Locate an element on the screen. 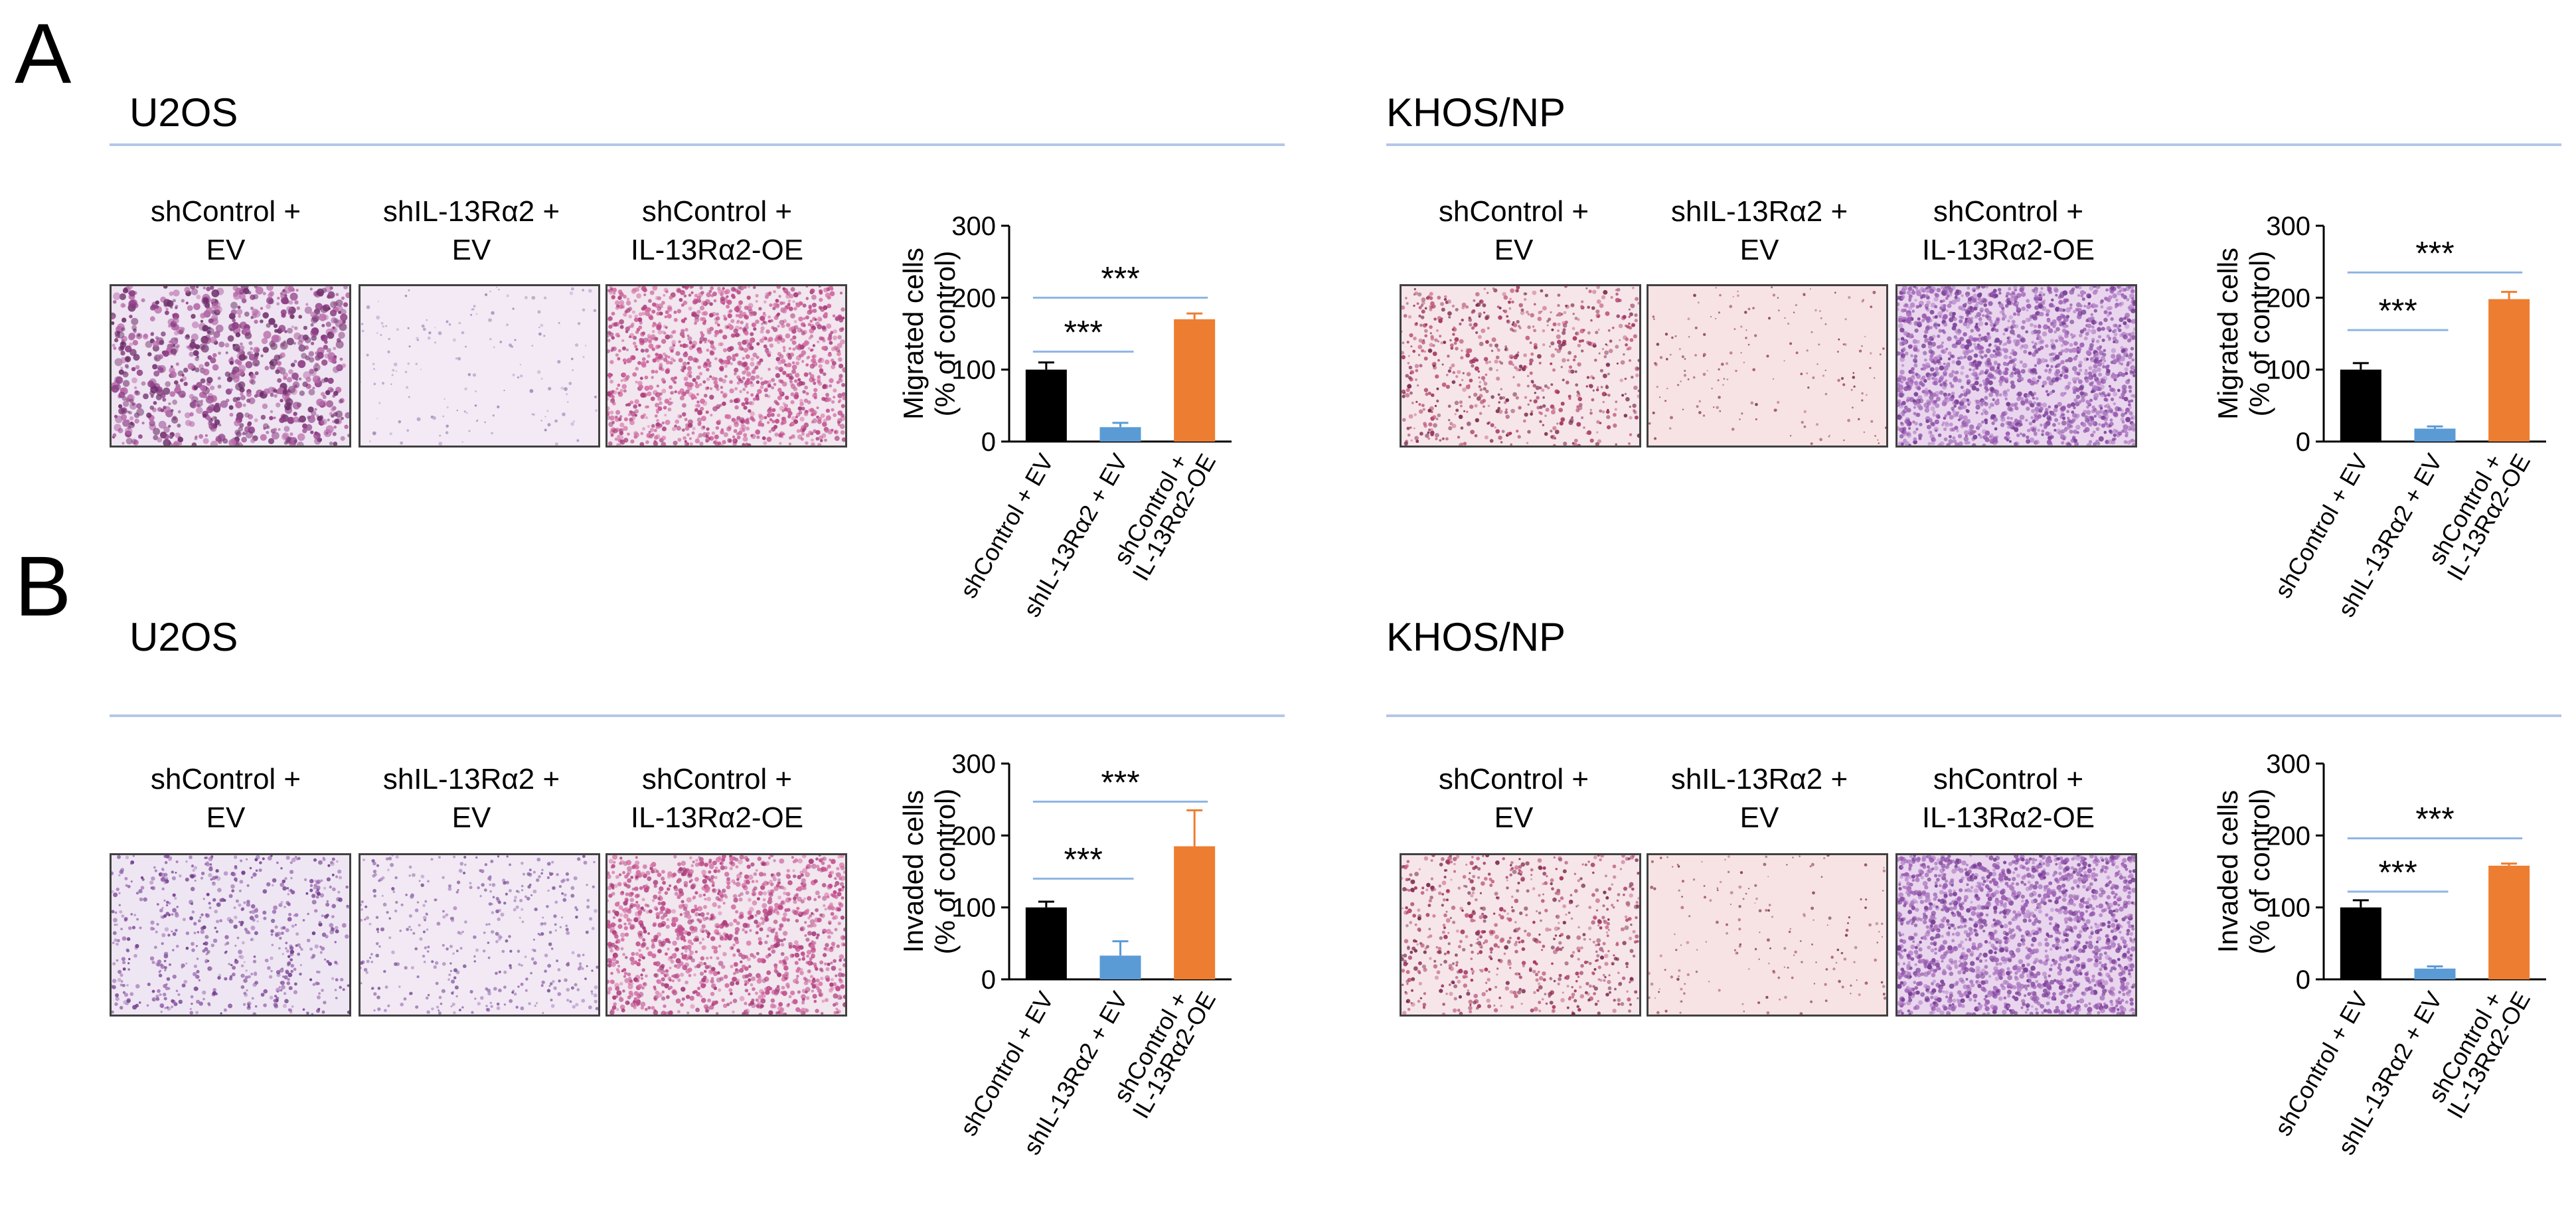 The width and height of the screenshot is (2576, 1229). divider-a-u2os is located at coordinates (697, 144).